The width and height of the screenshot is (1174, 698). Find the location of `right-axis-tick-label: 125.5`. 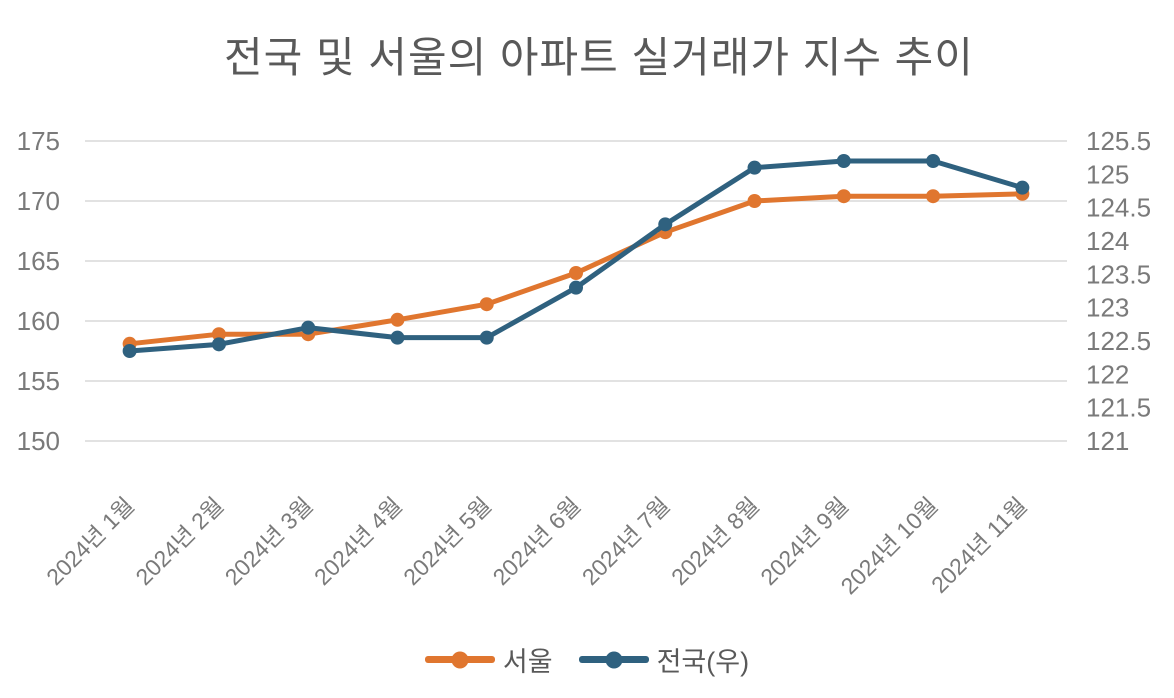

right-axis-tick-label: 125.5 is located at coordinates (1118, 141).